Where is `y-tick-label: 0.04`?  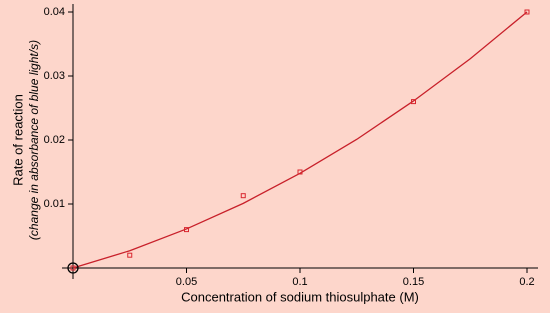 y-tick-label: 0.04 is located at coordinates (54, 12).